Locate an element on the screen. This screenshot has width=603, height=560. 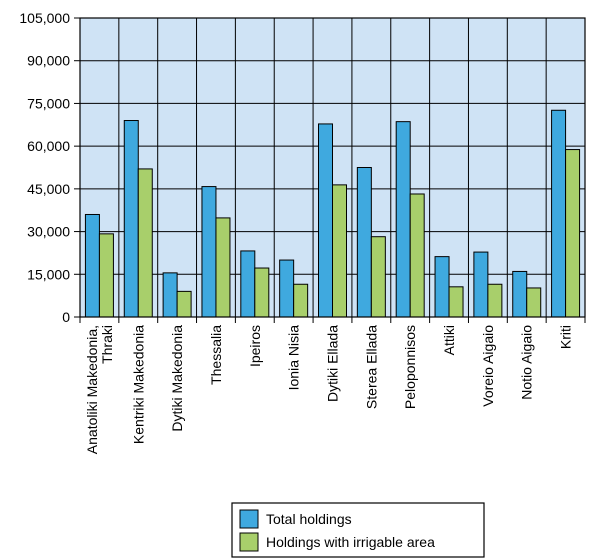
bar-holdings-with-irrigable-area-dytiki-makedonia is located at coordinates (184, 304).